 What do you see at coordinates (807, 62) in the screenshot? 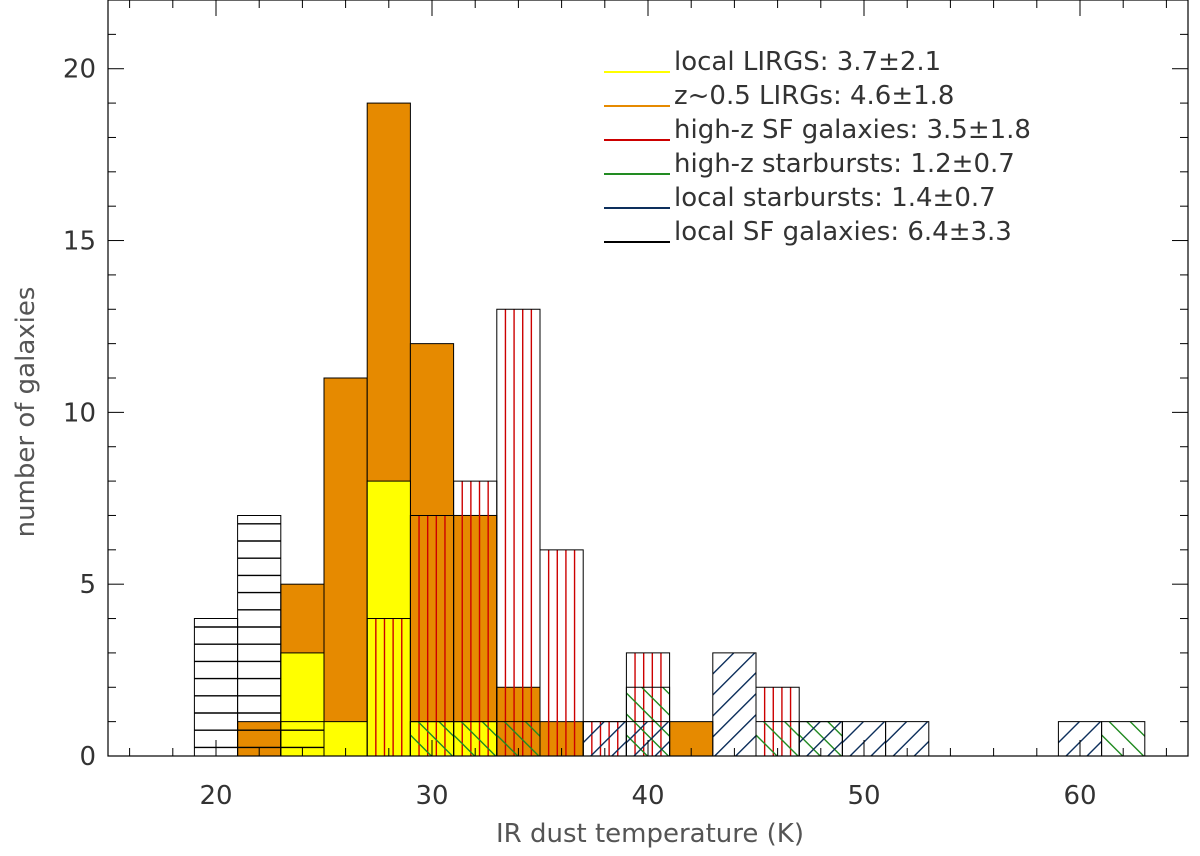
I see `legend-label: local LIRGS: 3.7±2.1` at bounding box center [807, 62].